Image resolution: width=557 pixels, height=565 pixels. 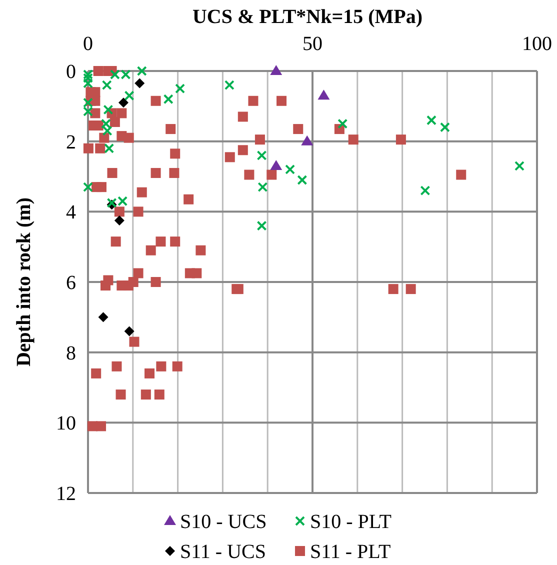 I want to click on y-tick-label: 2, so click(x=71, y=142).